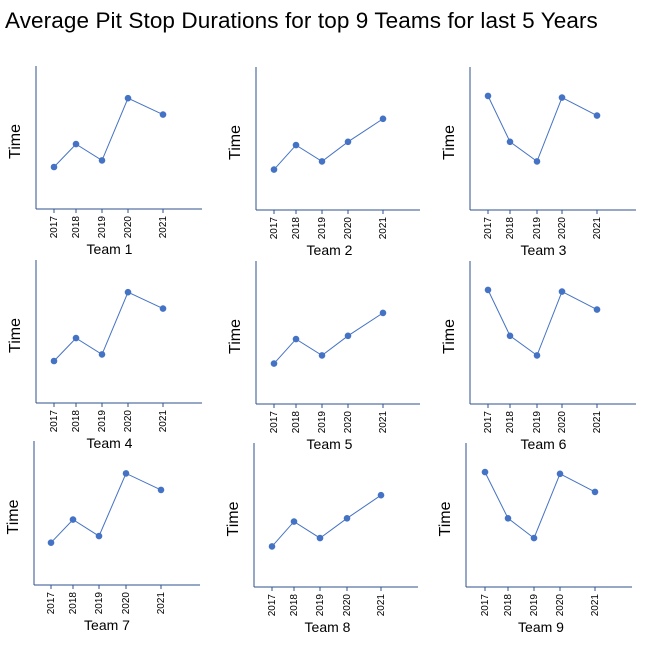  What do you see at coordinates (544, 250) in the screenshot?
I see `team-label: Team 3` at bounding box center [544, 250].